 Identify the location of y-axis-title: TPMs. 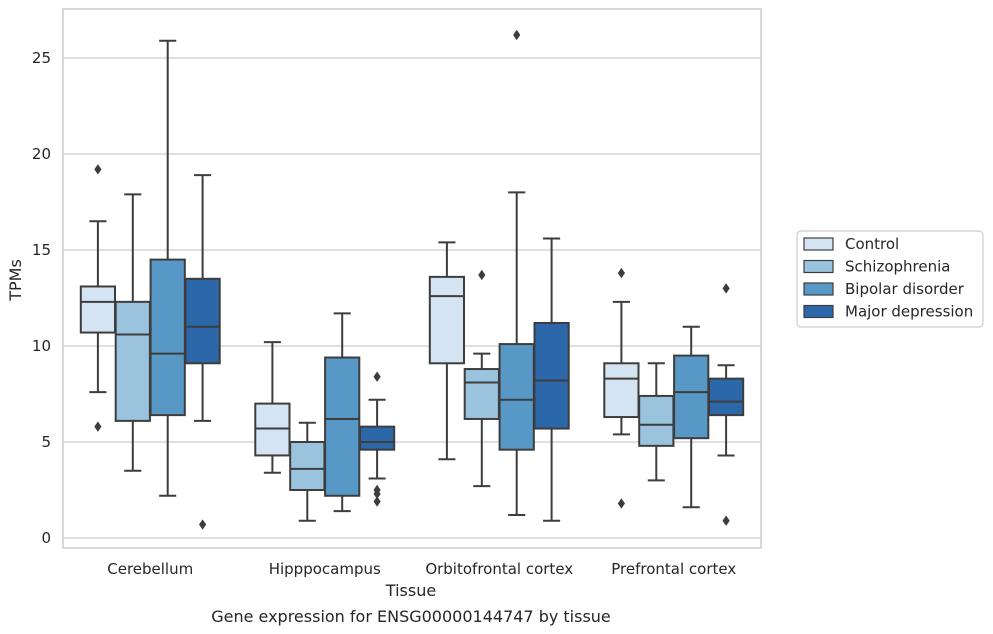
(15, 280).